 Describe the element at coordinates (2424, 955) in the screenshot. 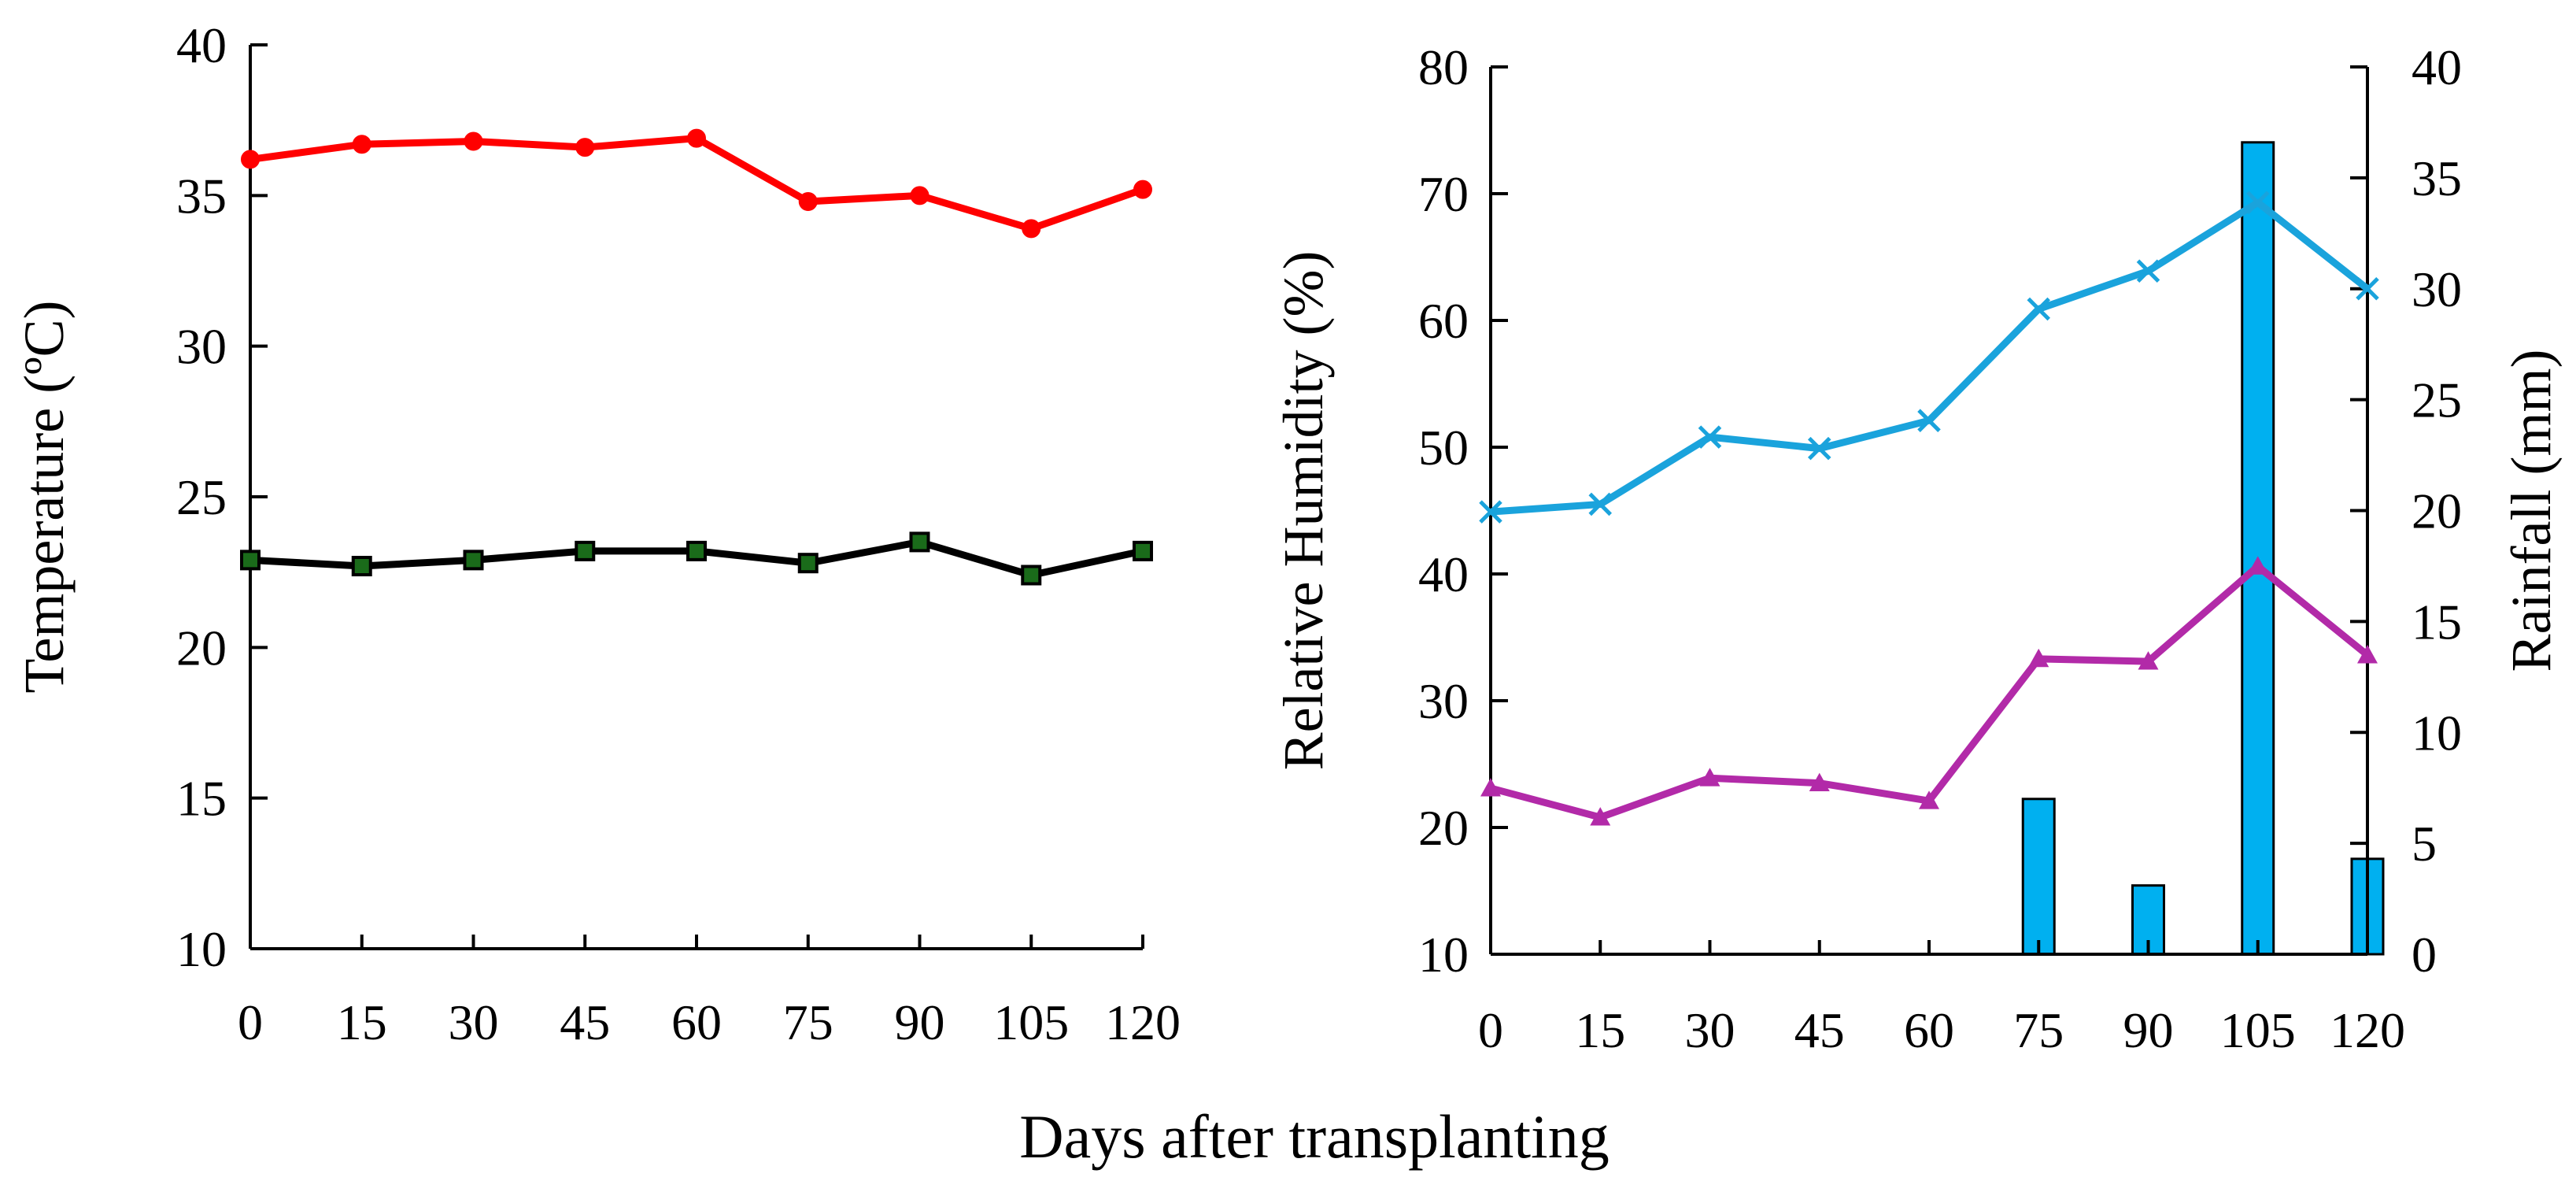

I see `y-right-tick-label: 0` at that location.